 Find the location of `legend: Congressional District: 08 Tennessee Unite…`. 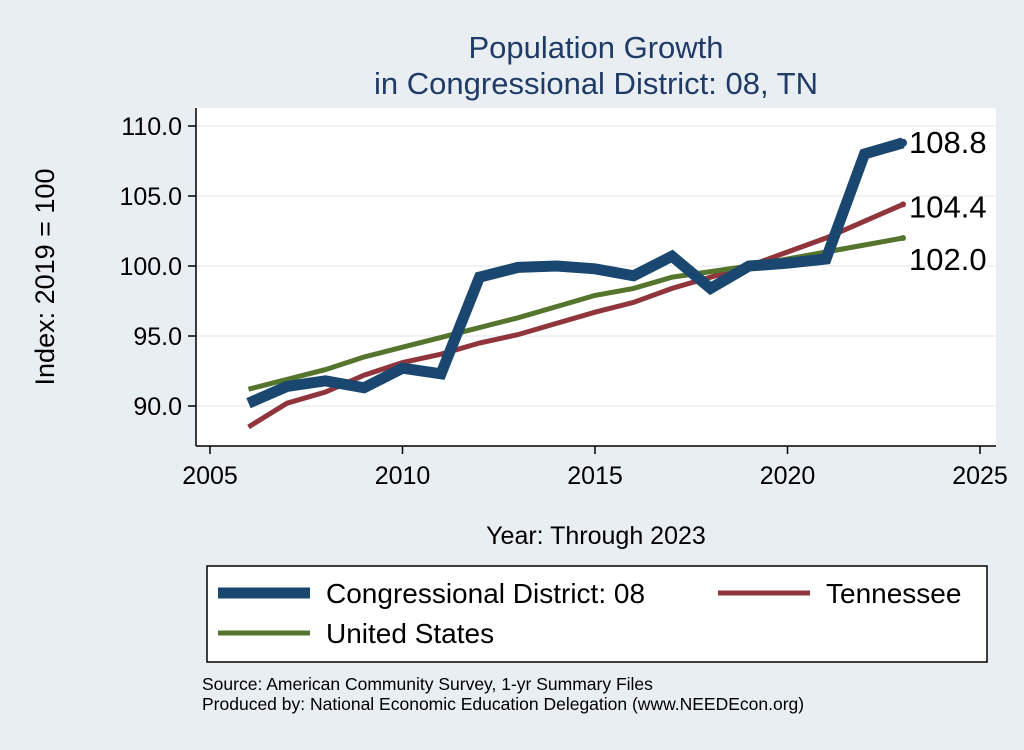

legend: Congressional District: 08 Tennessee Unite… is located at coordinates (597, 614).